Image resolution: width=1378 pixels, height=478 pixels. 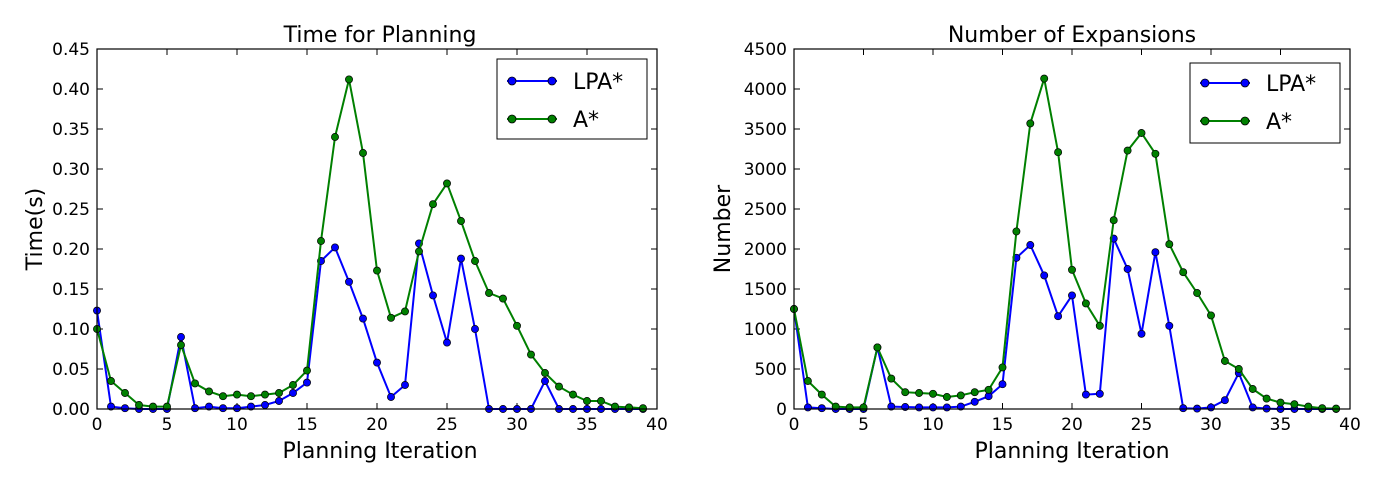 What do you see at coordinates (572, 99) in the screenshot?
I see `legend-box` at bounding box center [572, 99].